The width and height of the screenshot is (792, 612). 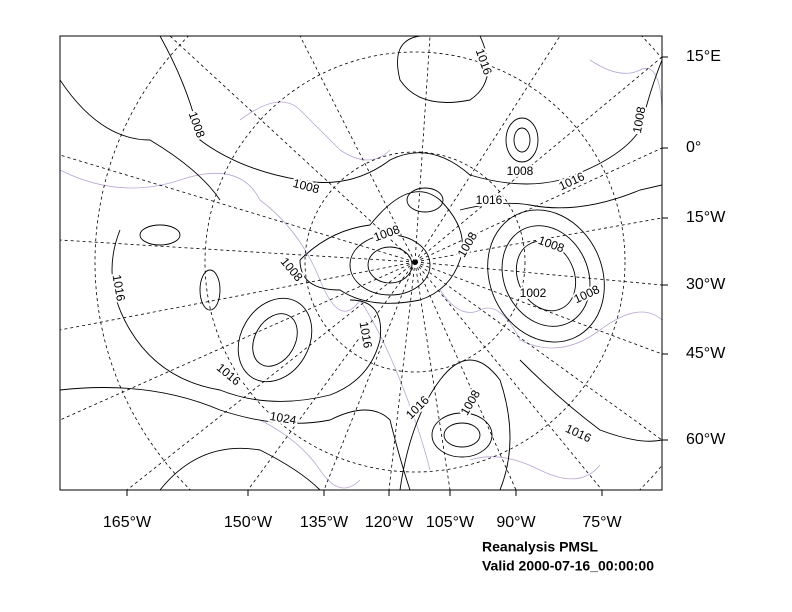 I want to click on contour-label: 1002, so click(x=533, y=293).